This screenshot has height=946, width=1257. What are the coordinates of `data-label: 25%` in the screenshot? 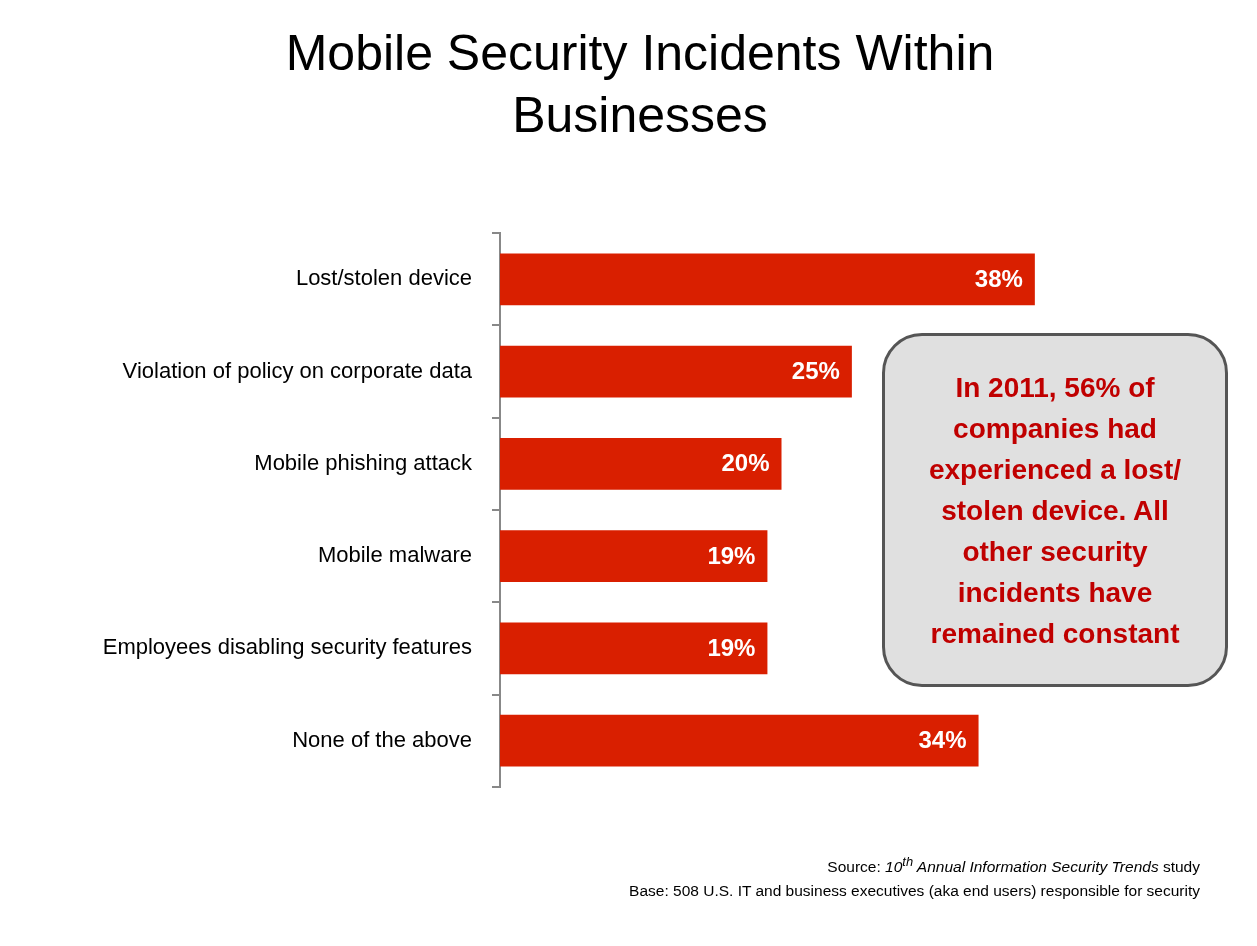 It's located at (815, 371).